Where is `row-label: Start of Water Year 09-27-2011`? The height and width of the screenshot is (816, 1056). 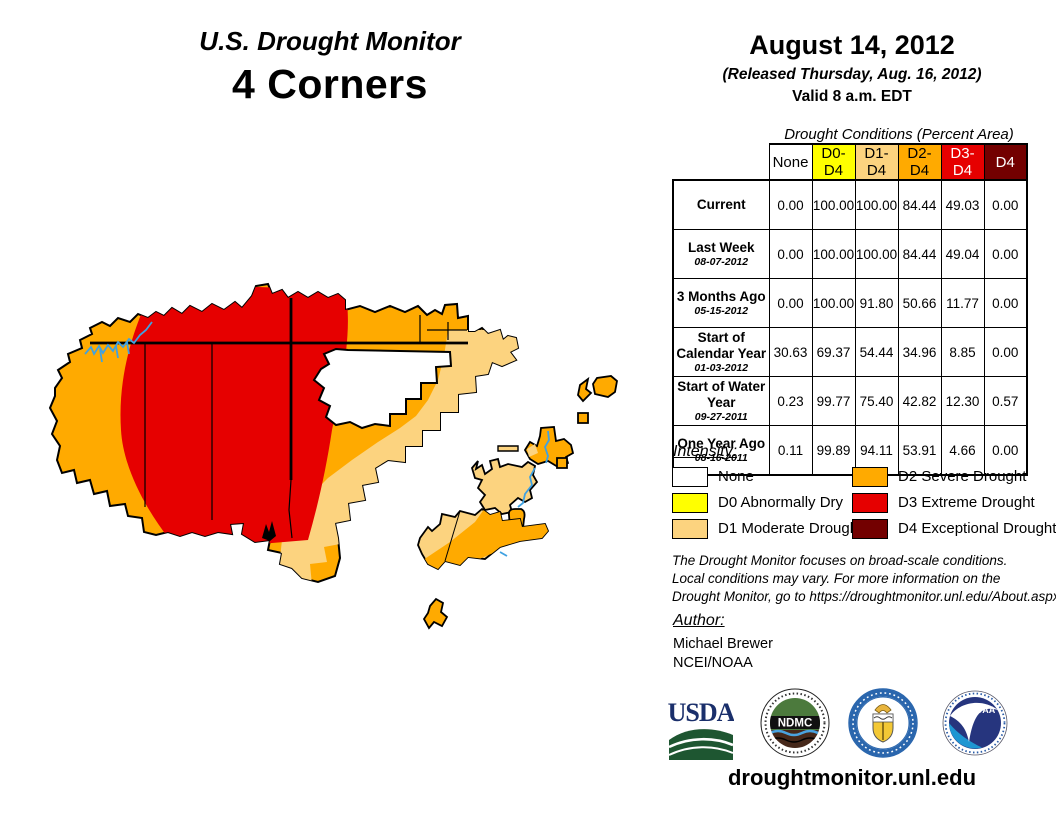
row-label: Start of Water Year 09-27-2011 is located at coordinates (721, 401).